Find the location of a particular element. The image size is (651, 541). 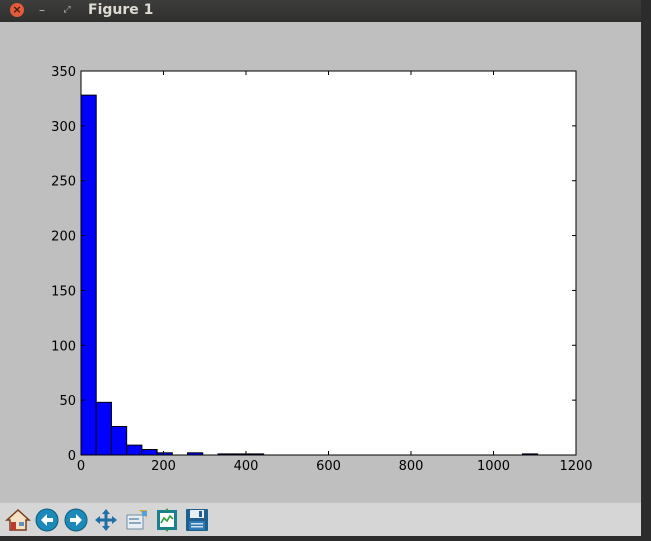

x-tick-label: 600 is located at coordinates (328, 466).